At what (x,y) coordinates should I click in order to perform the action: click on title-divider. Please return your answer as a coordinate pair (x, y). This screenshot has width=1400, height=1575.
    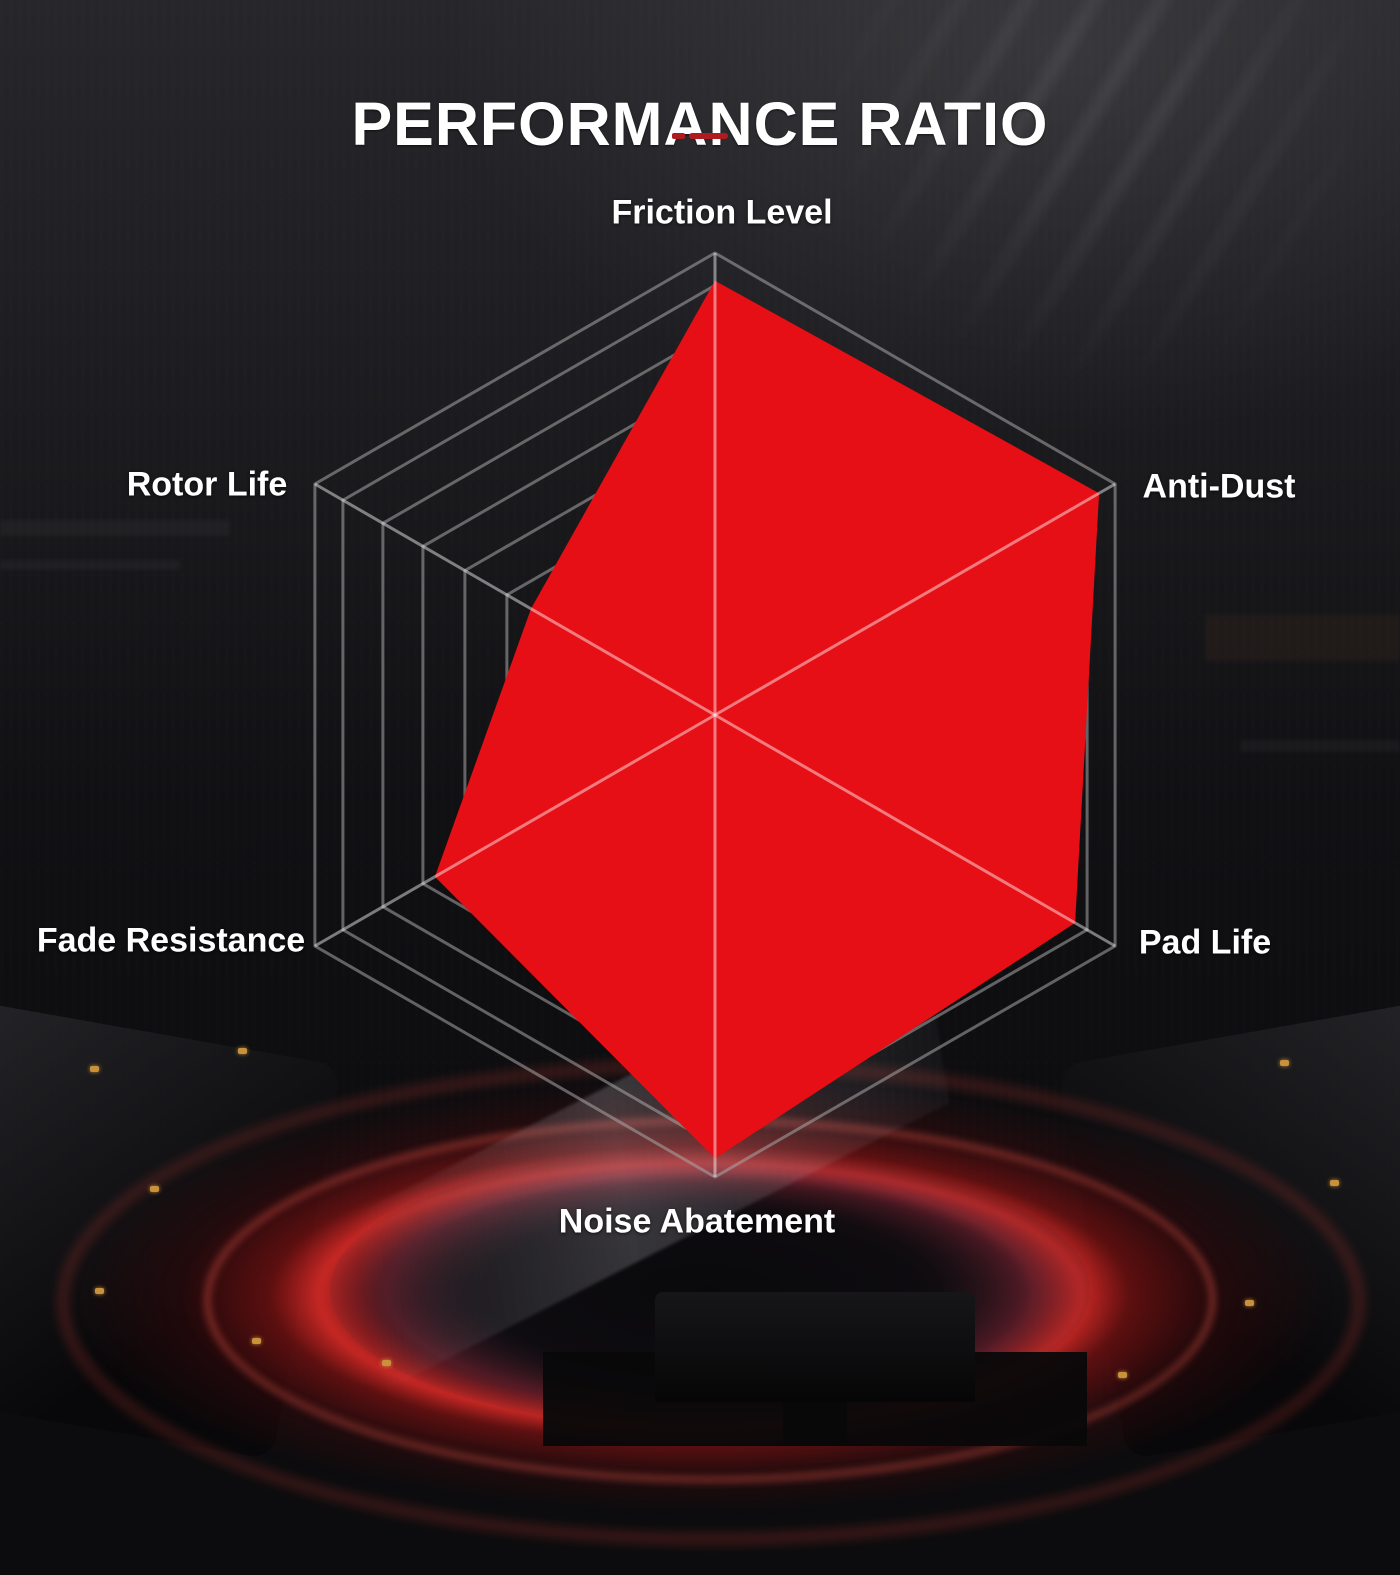
    Looking at the image, I should click on (700, 136).